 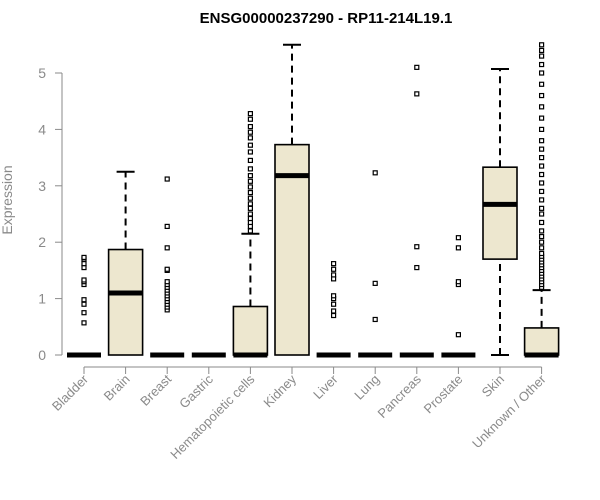 I want to click on x-tick-label: Kidney, so click(x=279, y=390).